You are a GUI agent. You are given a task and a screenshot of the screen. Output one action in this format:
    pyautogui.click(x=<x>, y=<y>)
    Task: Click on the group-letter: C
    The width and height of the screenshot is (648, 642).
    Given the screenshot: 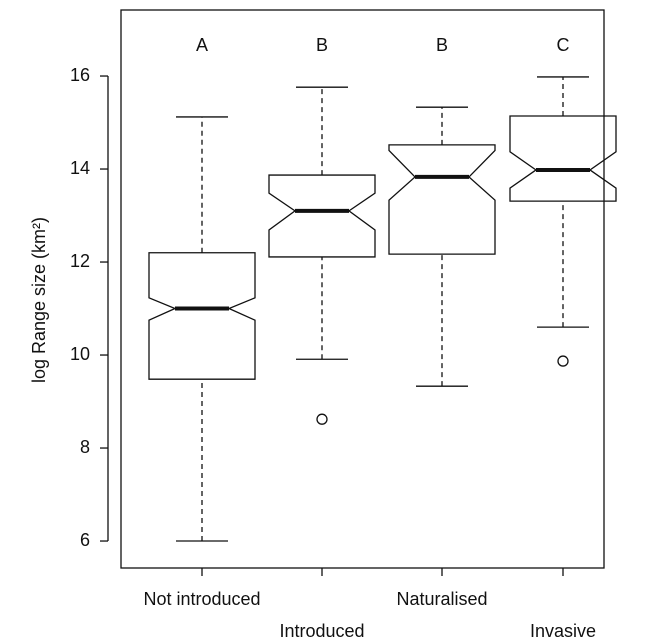 What is the action you would take?
    pyautogui.click(x=563, y=45)
    